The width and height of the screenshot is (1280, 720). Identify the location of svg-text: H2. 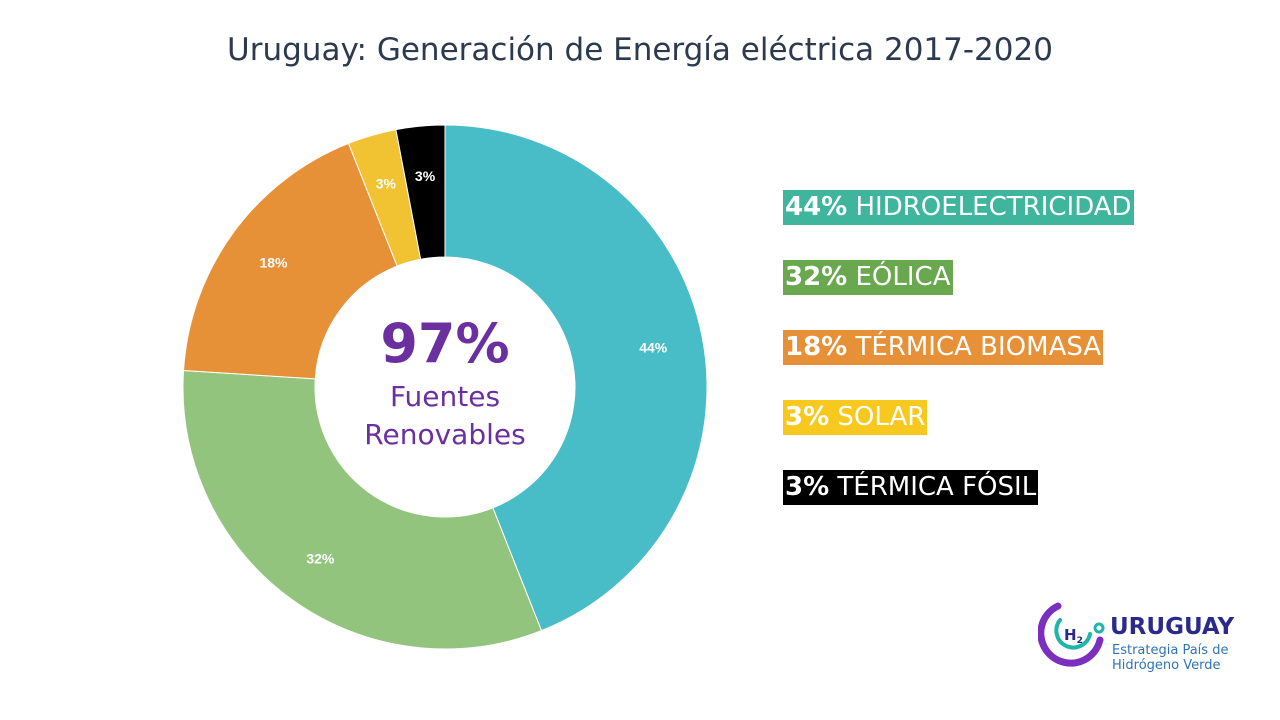
(1073, 636).